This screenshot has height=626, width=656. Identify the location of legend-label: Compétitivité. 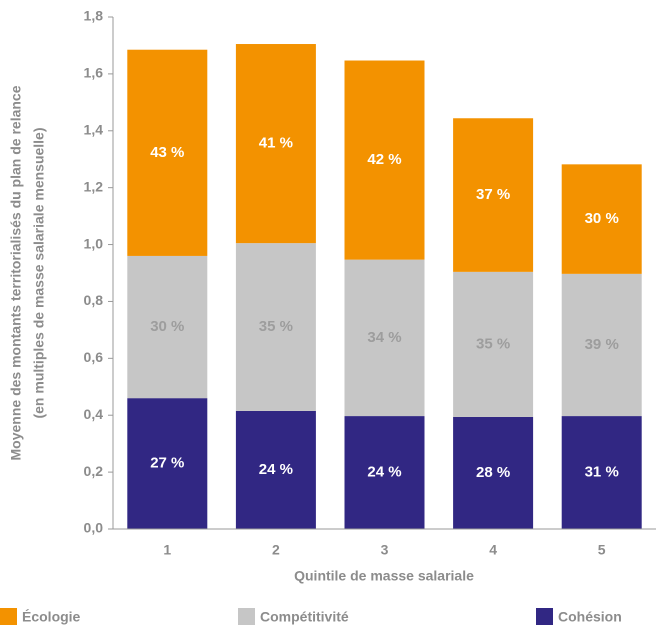
(304, 617).